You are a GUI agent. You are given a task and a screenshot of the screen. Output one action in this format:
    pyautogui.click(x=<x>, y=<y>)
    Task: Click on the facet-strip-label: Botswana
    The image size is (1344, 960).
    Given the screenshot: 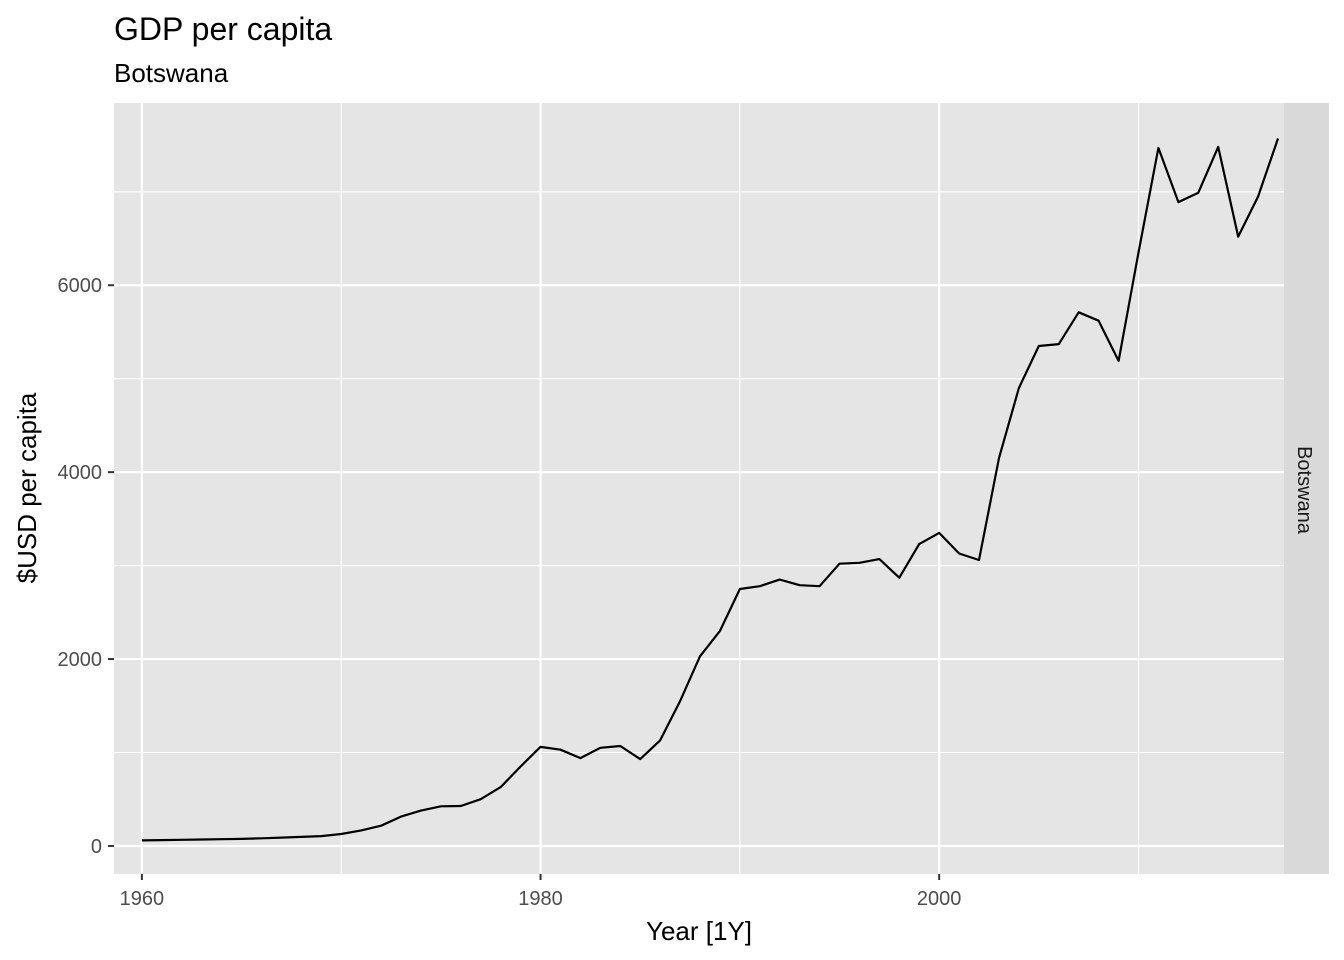 What is the action you would take?
    pyautogui.click(x=1304, y=490)
    